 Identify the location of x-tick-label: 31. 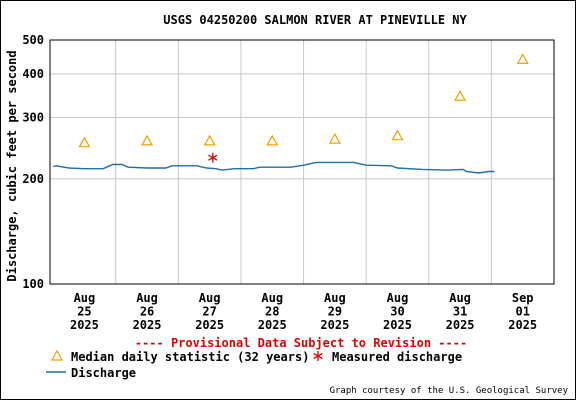
(460, 312).